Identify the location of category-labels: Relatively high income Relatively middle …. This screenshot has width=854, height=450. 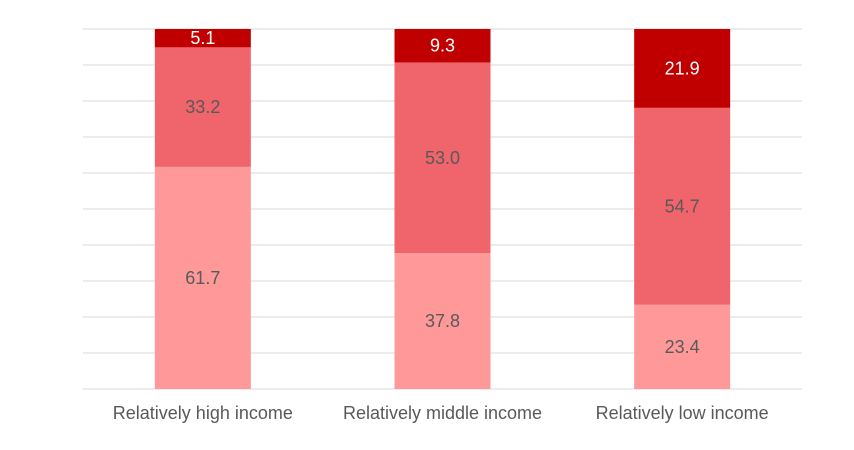
(441, 413).